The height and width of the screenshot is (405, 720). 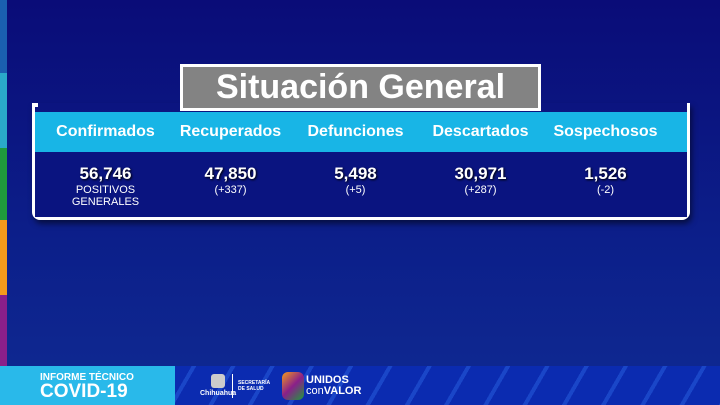 What do you see at coordinates (105, 202) in the screenshot?
I see `stat-sub: GENERALES` at bounding box center [105, 202].